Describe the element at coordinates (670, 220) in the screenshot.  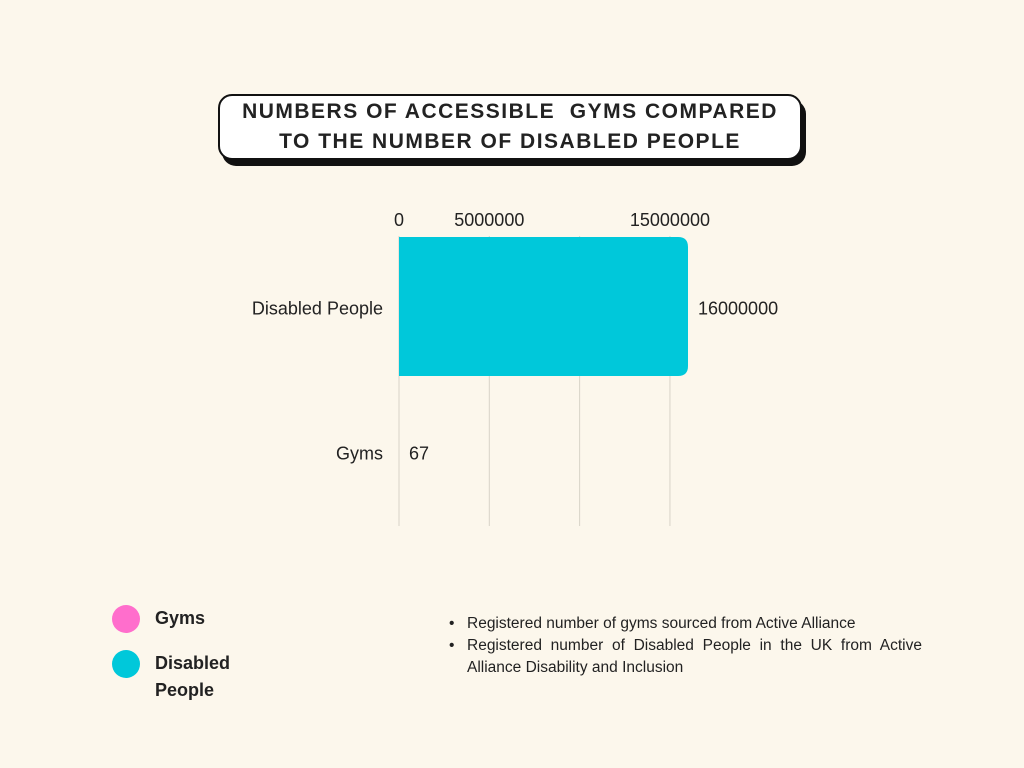
I see `x-tick-label: 15000000` at that location.